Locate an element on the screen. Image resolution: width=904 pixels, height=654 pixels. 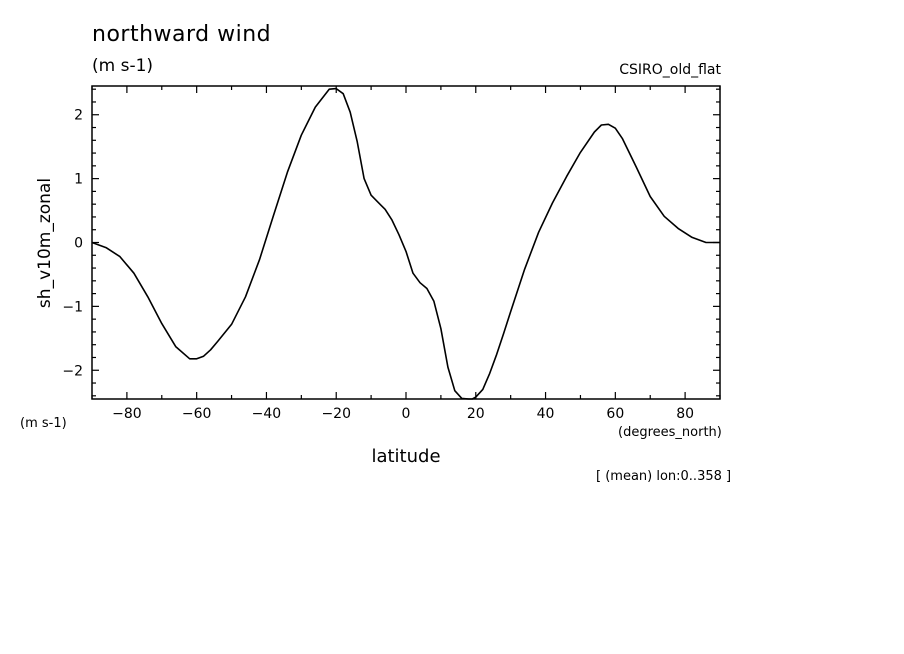
averaging-note: [ (mean) lon:0..358 ] is located at coordinates (664, 476).